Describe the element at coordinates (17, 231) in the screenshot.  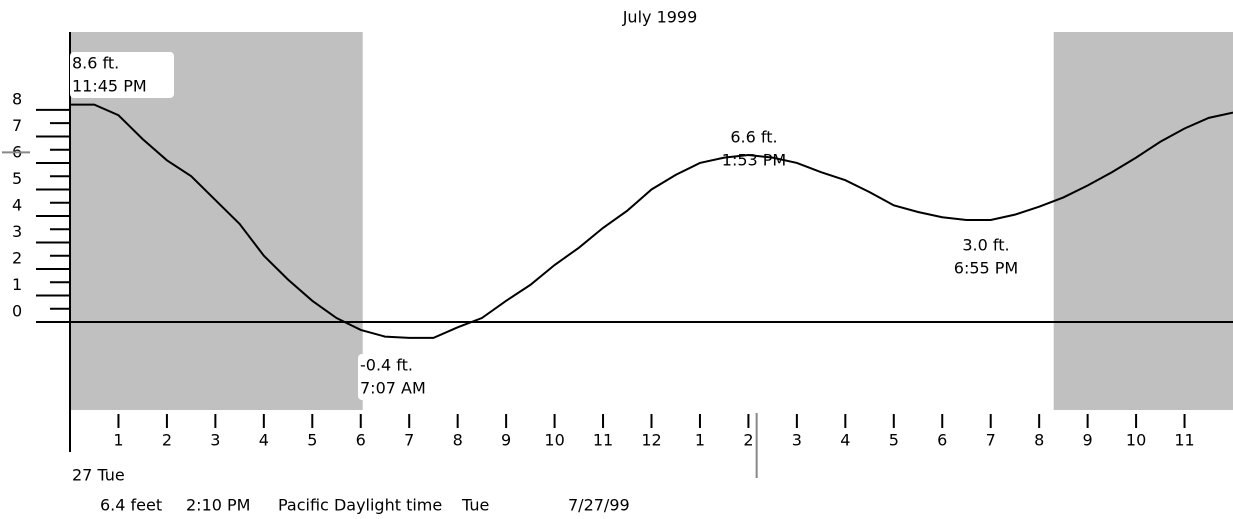
I see `y-tick-label: 3` at that location.